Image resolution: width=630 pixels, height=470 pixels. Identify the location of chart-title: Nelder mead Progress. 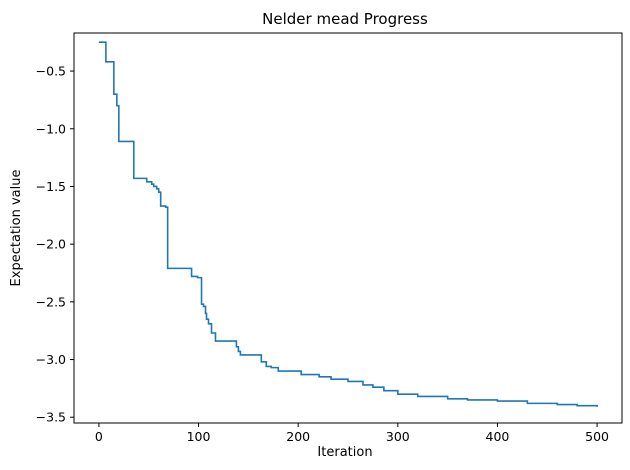
(345, 19).